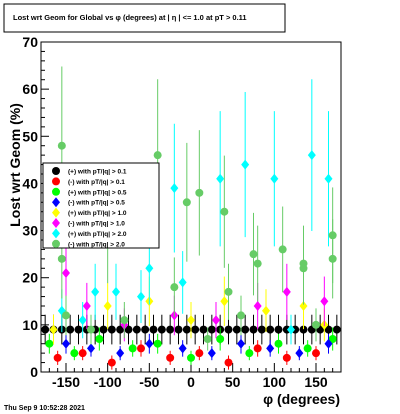 Image resolution: width=400 pixels, height=414 pixels. What do you see at coordinates (30, 136) in the screenshot?
I see `y-tick-label: 50` at bounding box center [30, 136].